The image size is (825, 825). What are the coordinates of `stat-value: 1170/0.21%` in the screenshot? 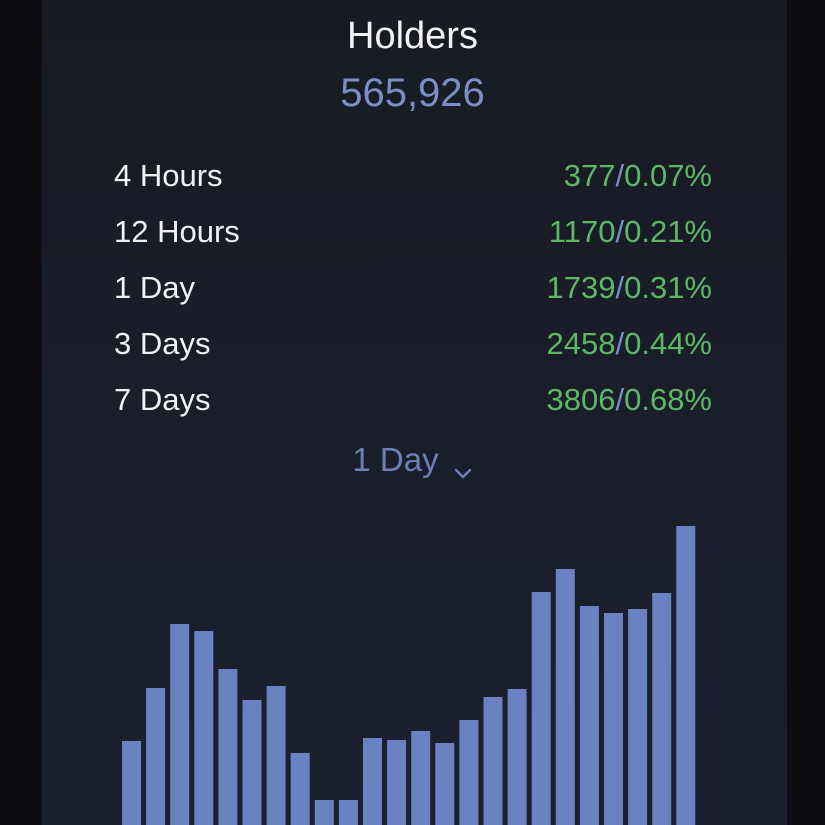 It's located at (630, 232).